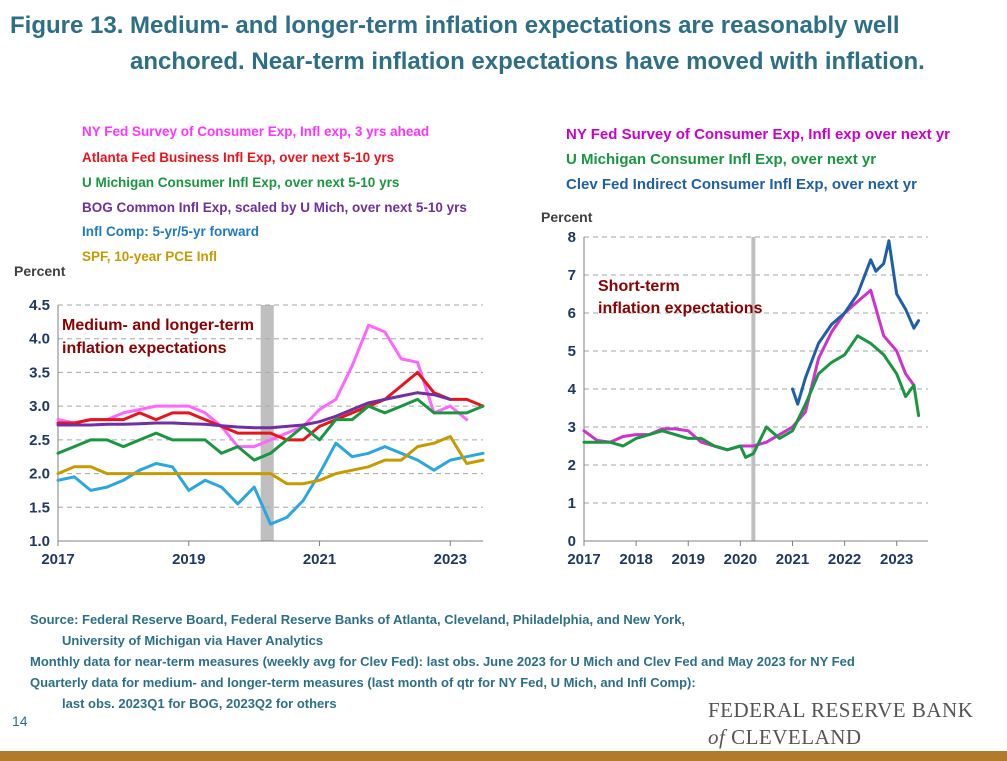 The image size is (1007, 761). Describe the element at coordinates (753, 389) in the screenshot. I see `right-recession-shade` at that location.